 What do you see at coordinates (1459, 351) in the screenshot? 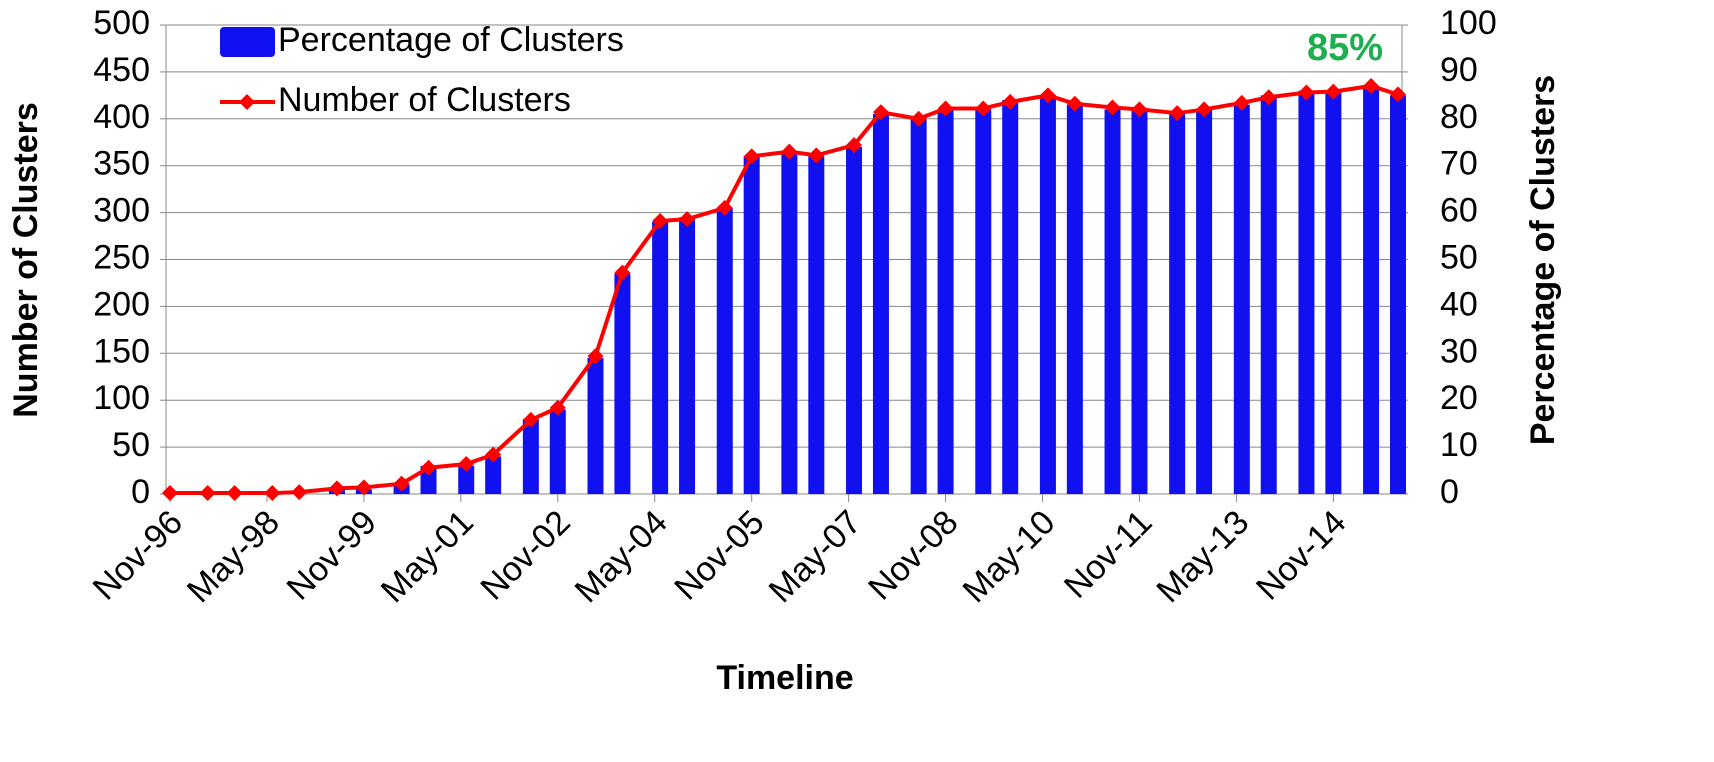
I see `y2-tick-label: 30` at bounding box center [1459, 351].